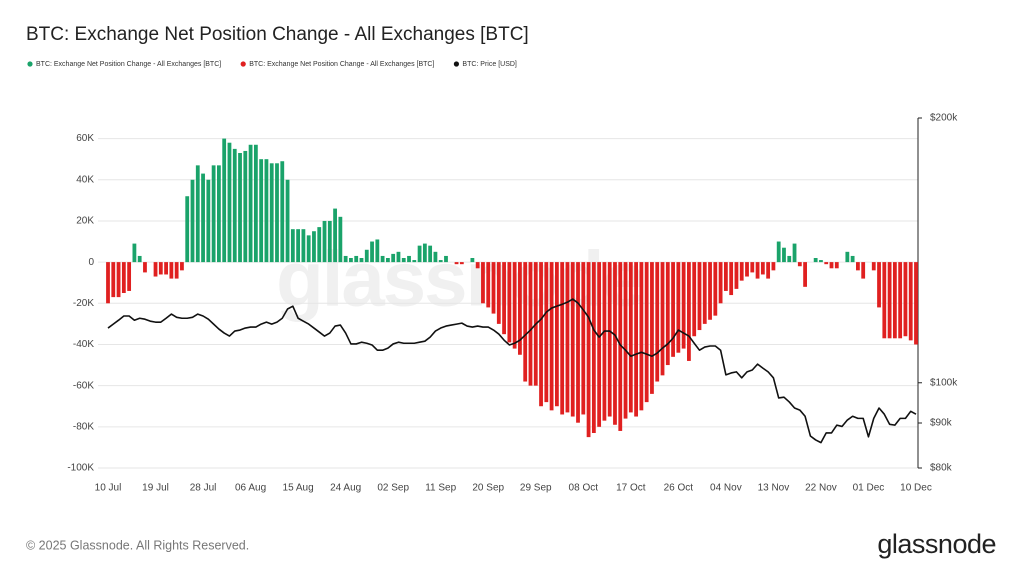  I want to click on x-tick-label: 20 Sep, so click(488, 488).